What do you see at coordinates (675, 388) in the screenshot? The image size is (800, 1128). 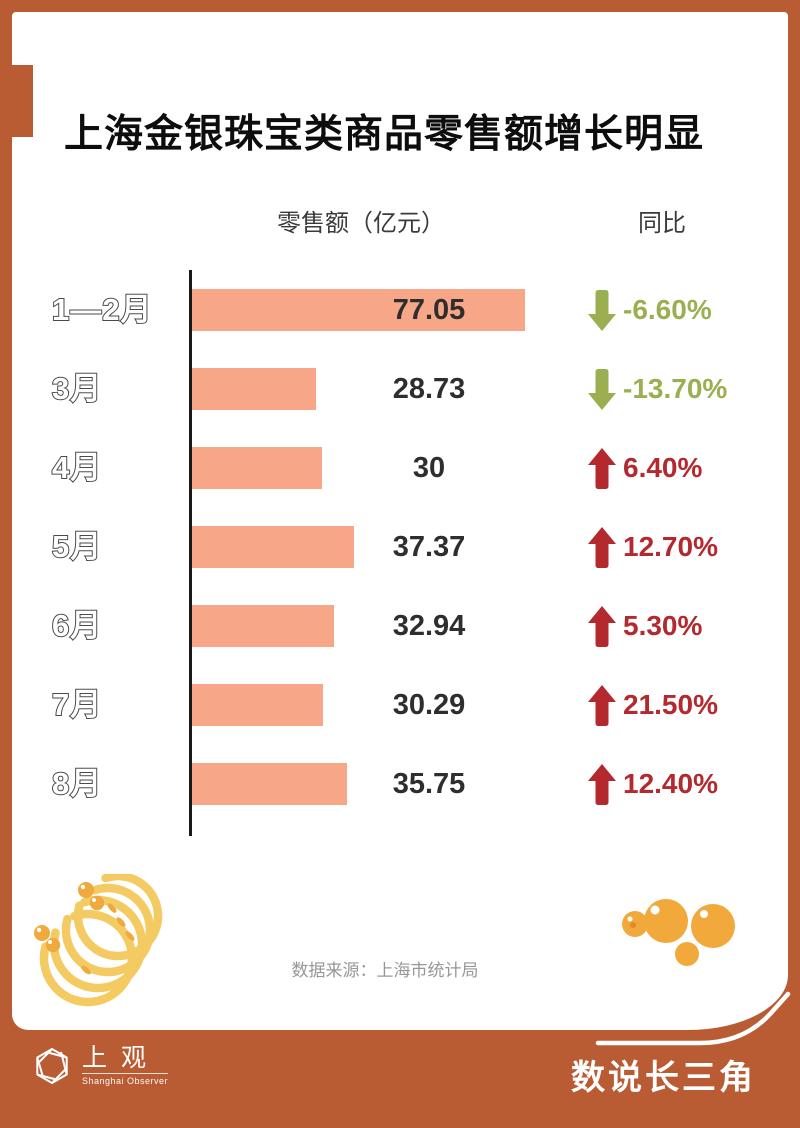 I see `yoy-value-label: -13.70%` at bounding box center [675, 388].